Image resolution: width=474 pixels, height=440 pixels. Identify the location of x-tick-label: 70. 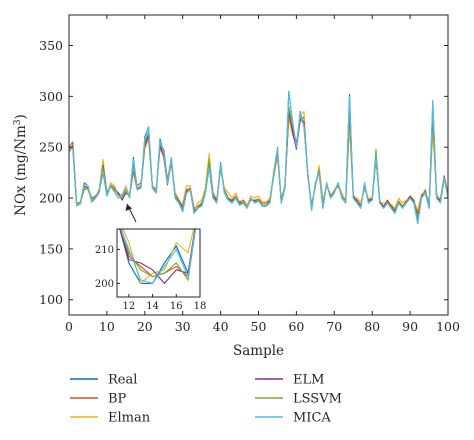
(334, 326).